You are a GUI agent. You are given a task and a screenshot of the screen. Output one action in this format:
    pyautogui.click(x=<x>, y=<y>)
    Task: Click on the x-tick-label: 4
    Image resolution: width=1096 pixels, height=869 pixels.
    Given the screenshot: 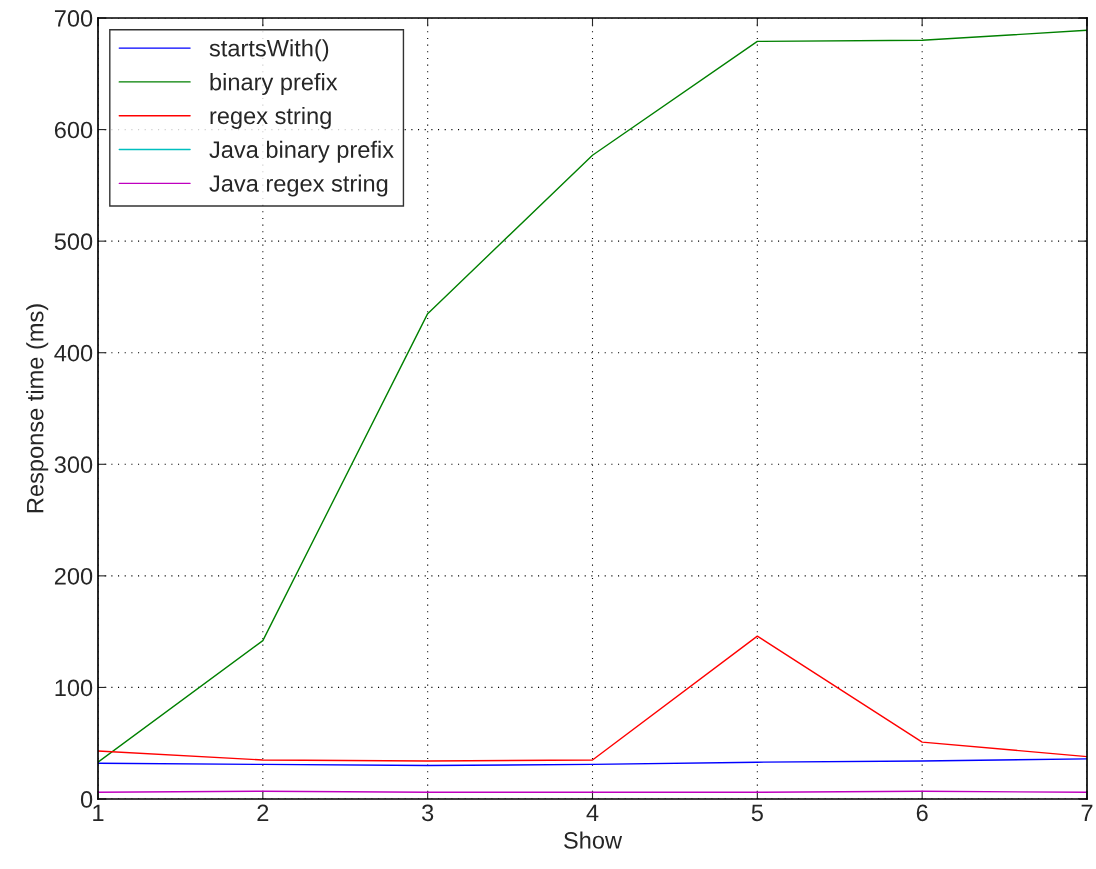 What is the action you would take?
    pyautogui.click(x=592, y=812)
    